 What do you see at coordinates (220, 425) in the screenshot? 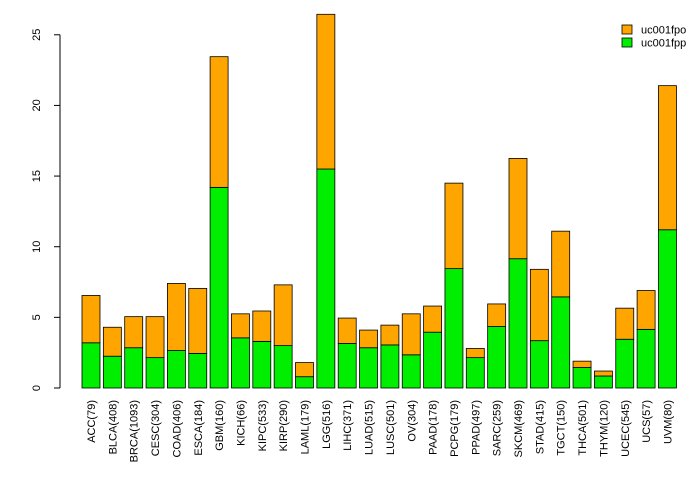
I see `x-tick-label: GBM(160)` at bounding box center [220, 425].